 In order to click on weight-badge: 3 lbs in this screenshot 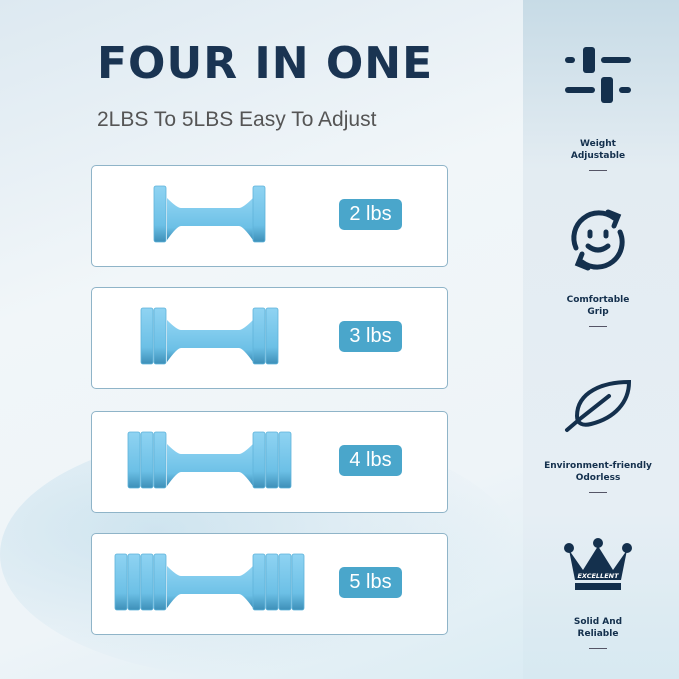, I will do `click(370, 336)`.